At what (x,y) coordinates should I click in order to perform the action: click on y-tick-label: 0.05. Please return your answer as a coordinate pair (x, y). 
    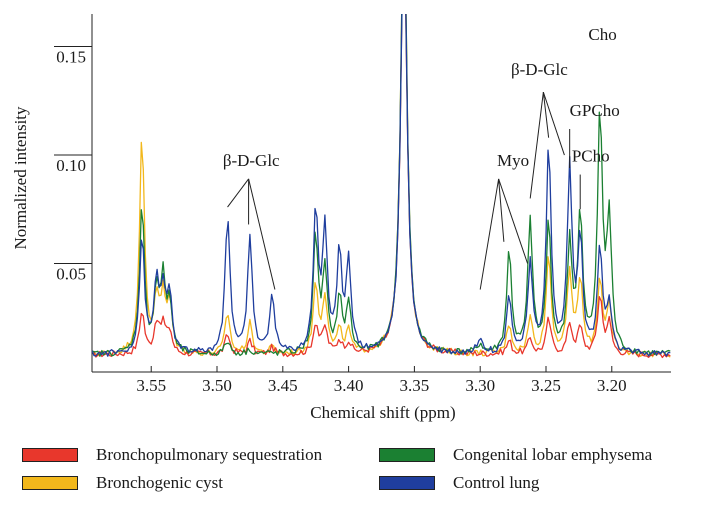
    Looking at the image, I should click on (71, 274).